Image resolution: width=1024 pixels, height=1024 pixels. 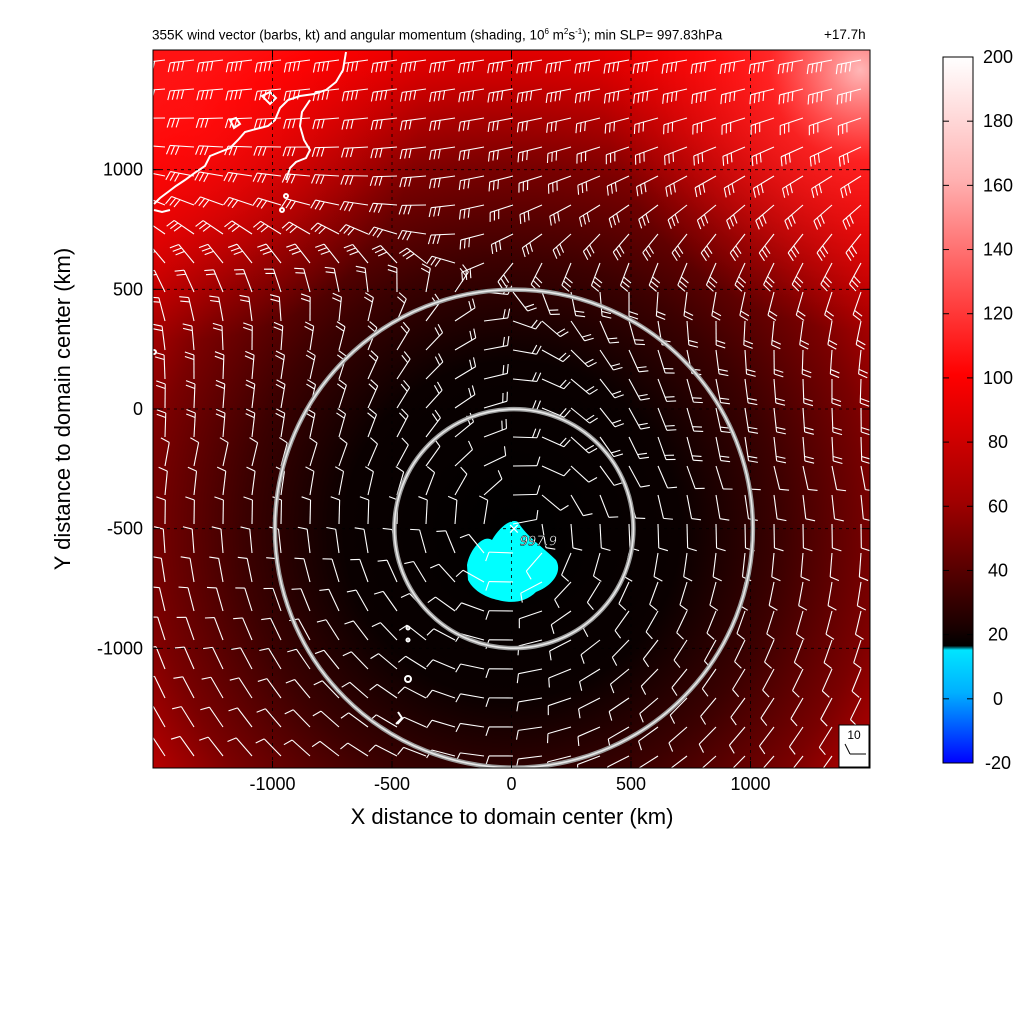 I want to click on reference-barb-box: 10, so click(x=854, y=746).